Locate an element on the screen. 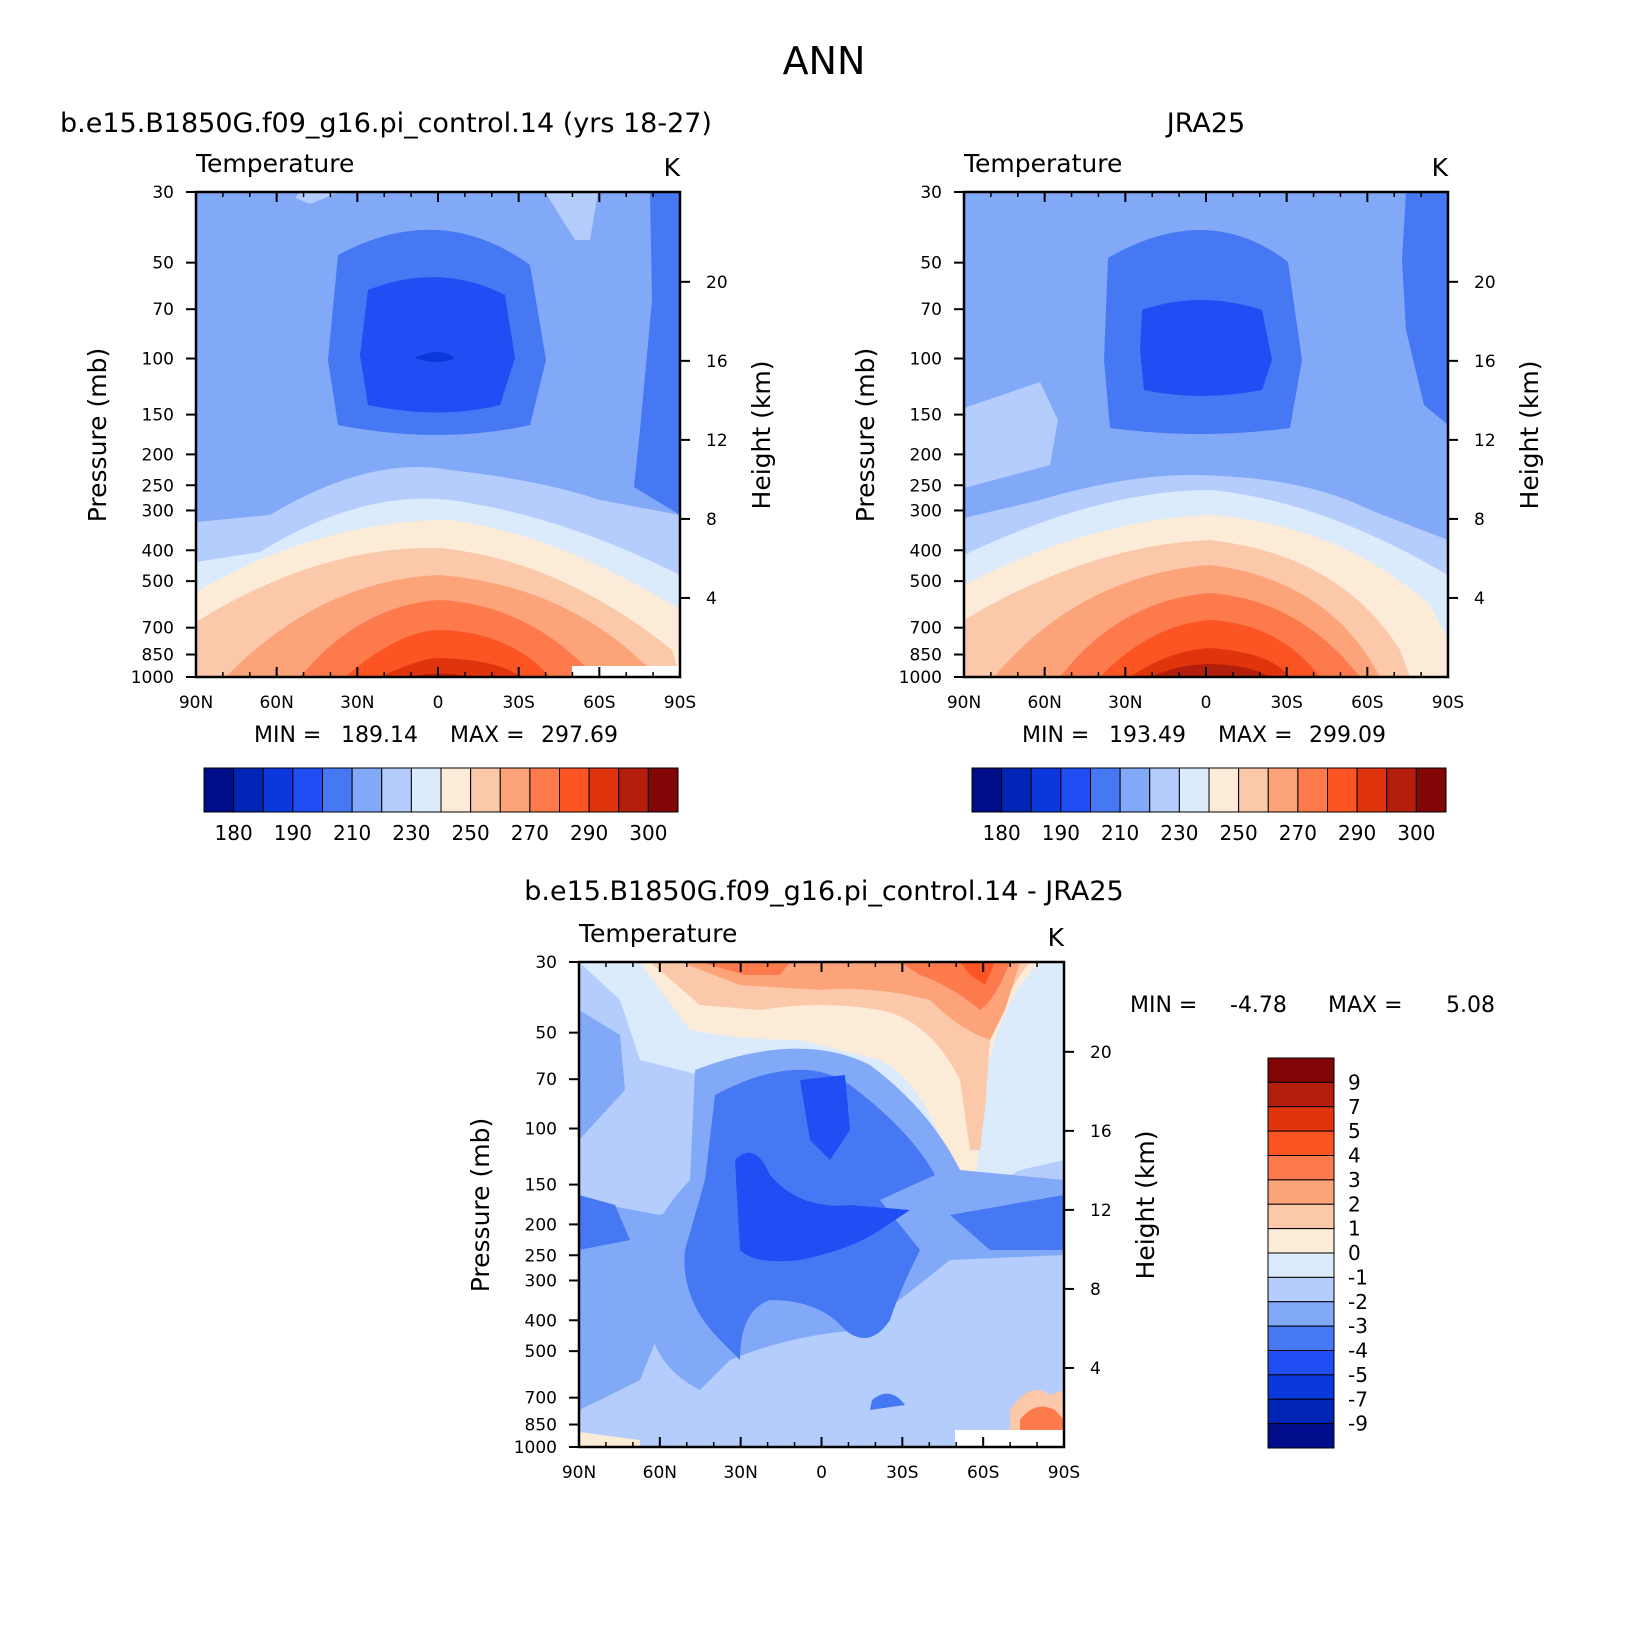  panel-obs-stats: MIN = 193.49 MAX = 299.09 is located at coordinates (1204, 735).